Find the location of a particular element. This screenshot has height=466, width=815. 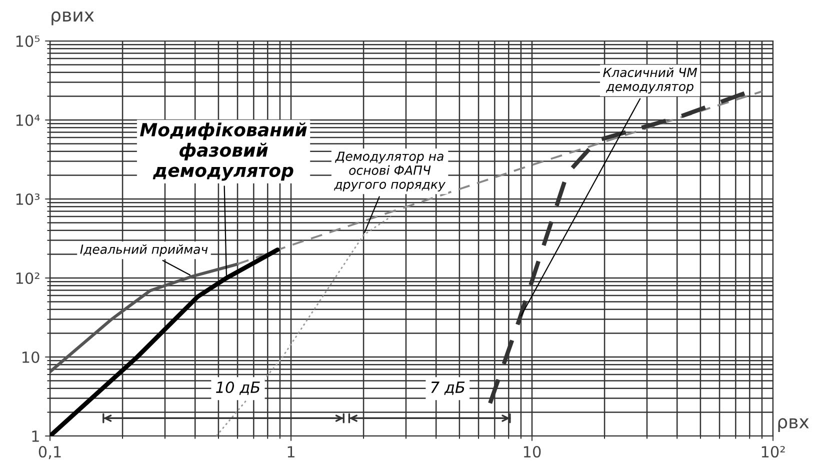

y-tick-label: 1 is located at coordinates (35, 436).